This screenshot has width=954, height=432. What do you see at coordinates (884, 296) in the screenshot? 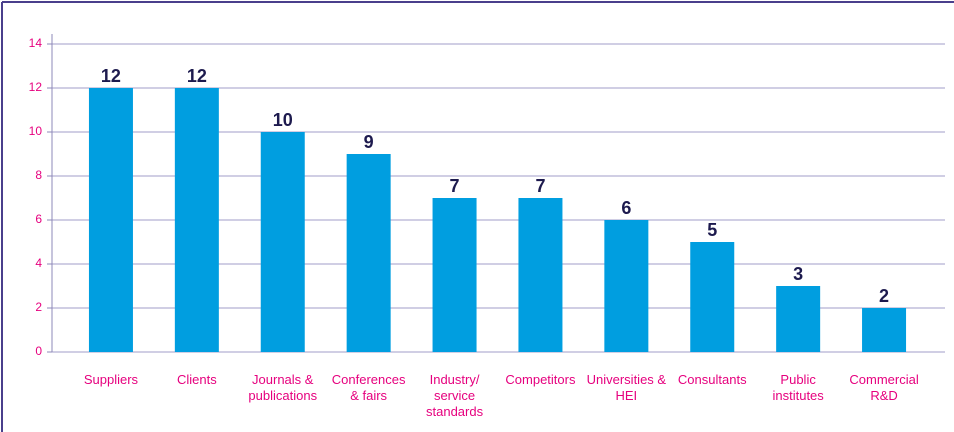
I see `value-label: 2` at bounding box center [884, 296].